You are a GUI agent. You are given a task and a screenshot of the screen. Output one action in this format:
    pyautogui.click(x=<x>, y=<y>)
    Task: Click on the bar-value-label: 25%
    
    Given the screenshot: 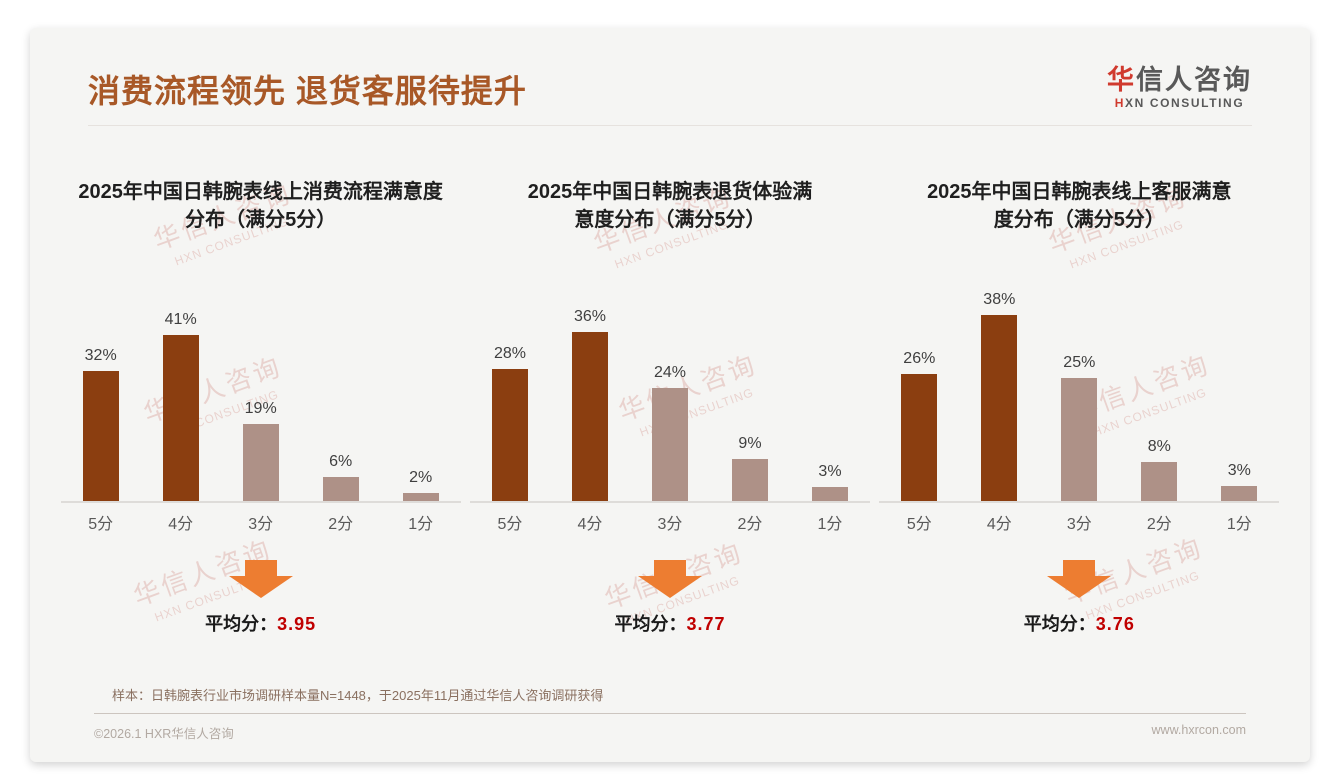 What is the action you would take?
    pyautogui.click(x=1079, y=362)
    